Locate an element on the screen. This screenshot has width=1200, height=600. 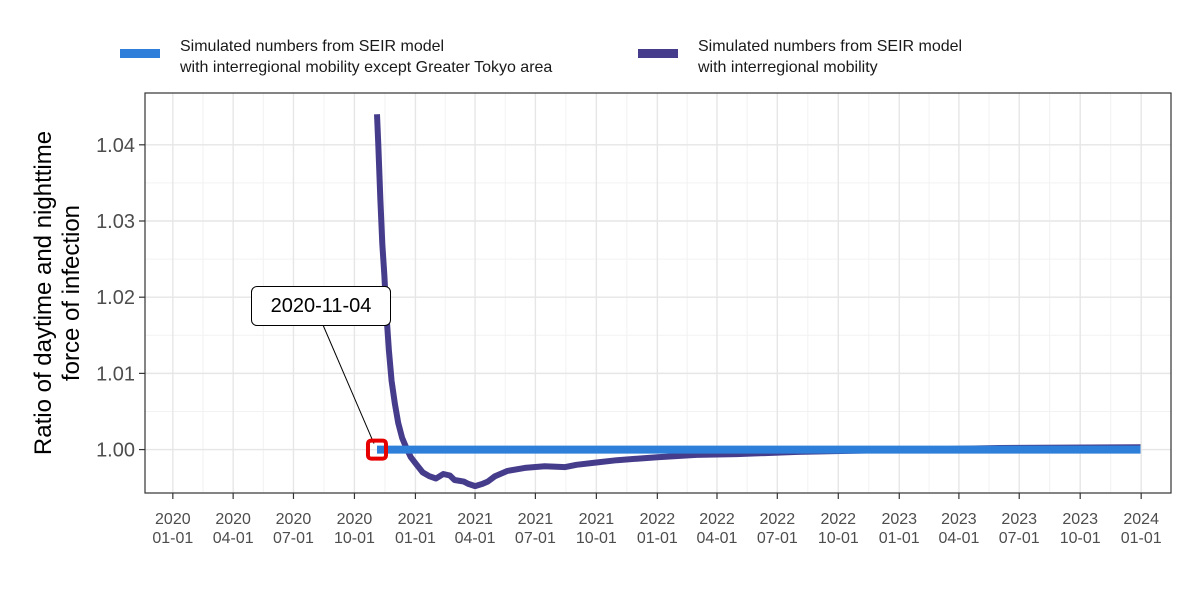
x-tick-label: 2022 10-01 is located at coordinates (838, 529).